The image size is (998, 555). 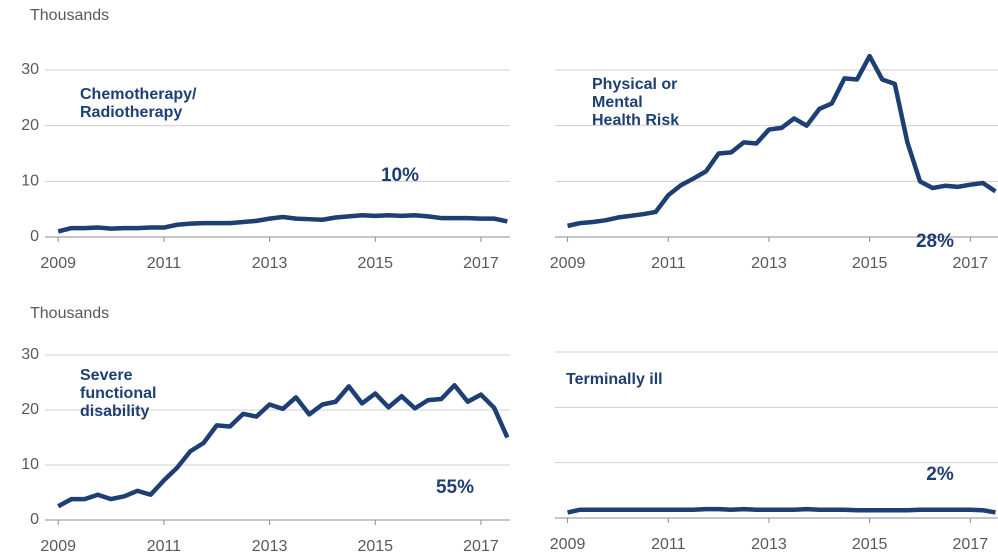 What do you see at coordinates (634, 84) in the screenshot?
I see `chart-title: Physical or` at bounding box center [634, 84].